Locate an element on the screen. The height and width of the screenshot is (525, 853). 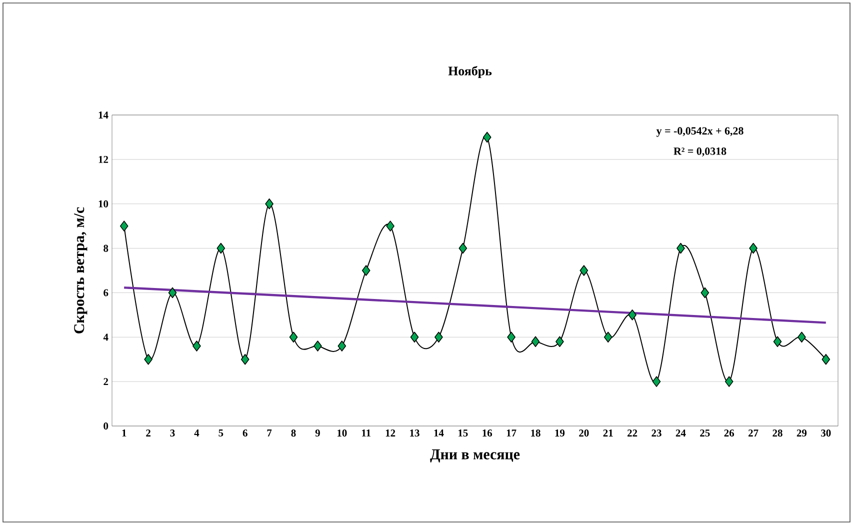
annotation: R² = 0,0318 is located at coordinates (700, 152).